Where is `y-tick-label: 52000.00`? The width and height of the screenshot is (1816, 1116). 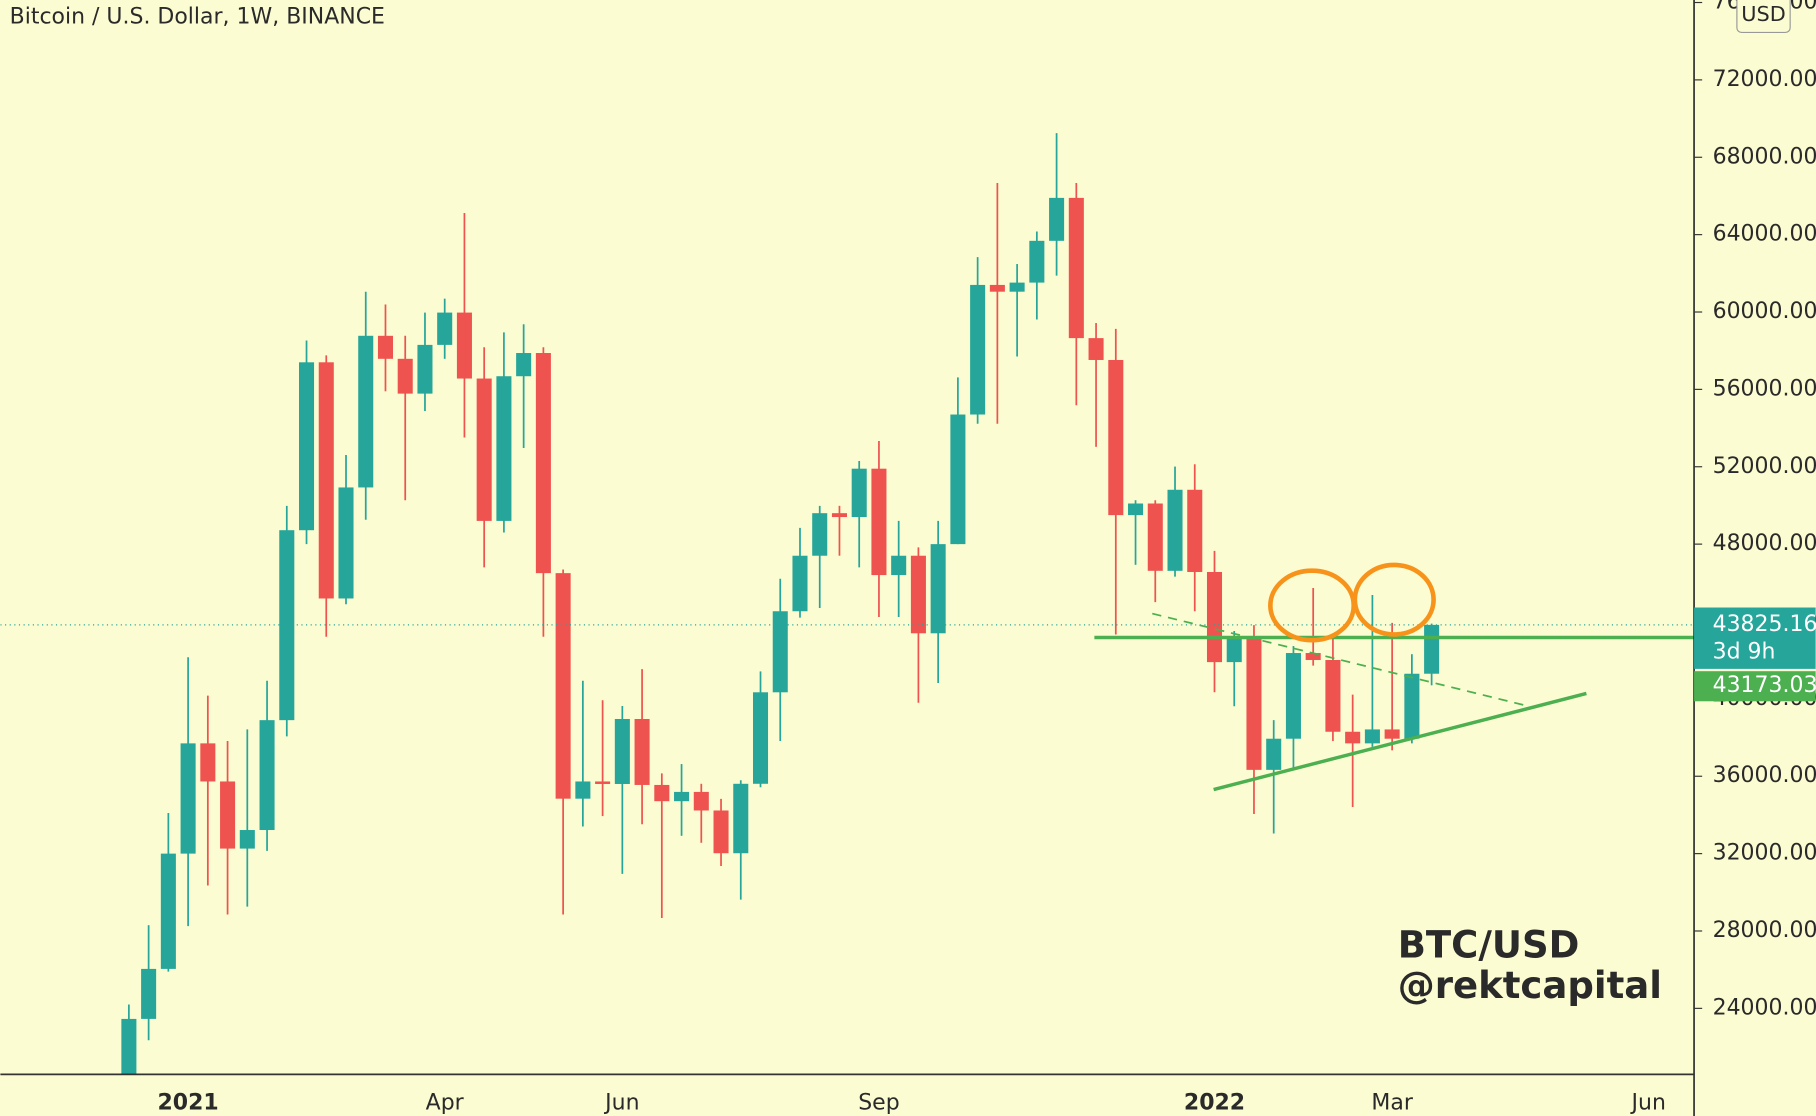
y-tick-label: 52000.00 is located at coordinates (1764, 466).